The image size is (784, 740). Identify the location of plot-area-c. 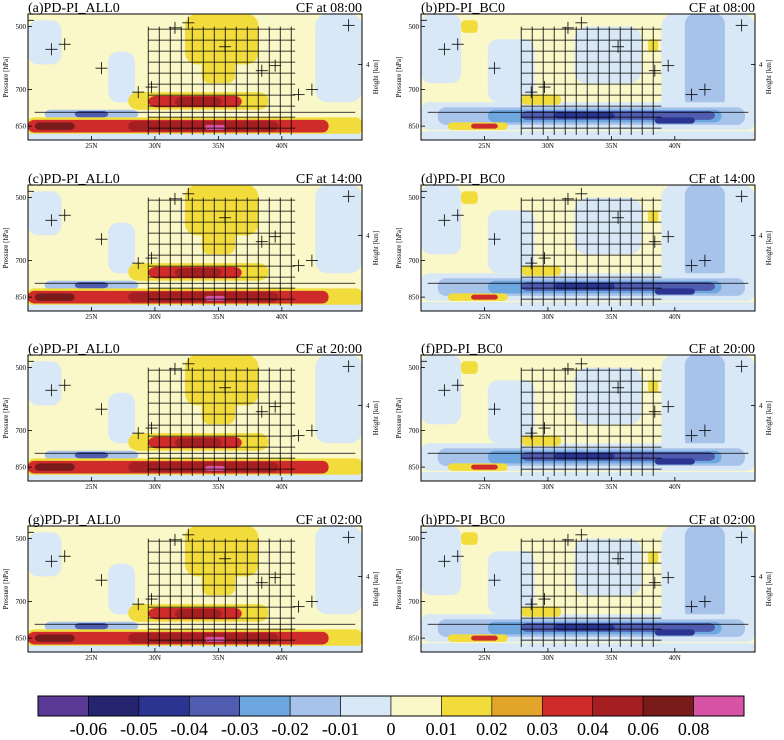
(195, 248).